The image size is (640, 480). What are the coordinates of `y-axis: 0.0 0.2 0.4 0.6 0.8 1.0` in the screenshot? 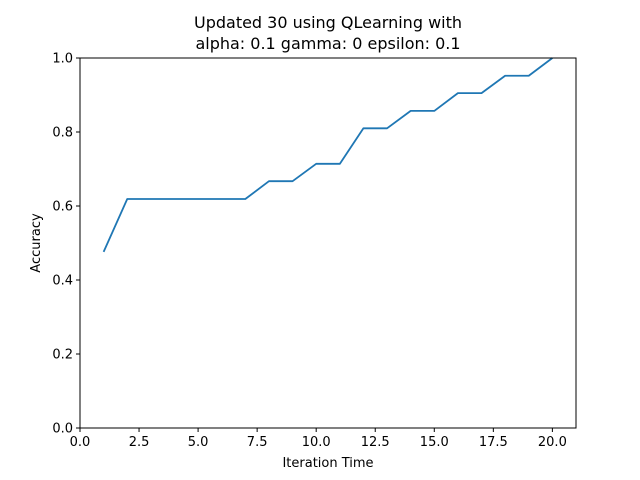 It's located at (66, 244).